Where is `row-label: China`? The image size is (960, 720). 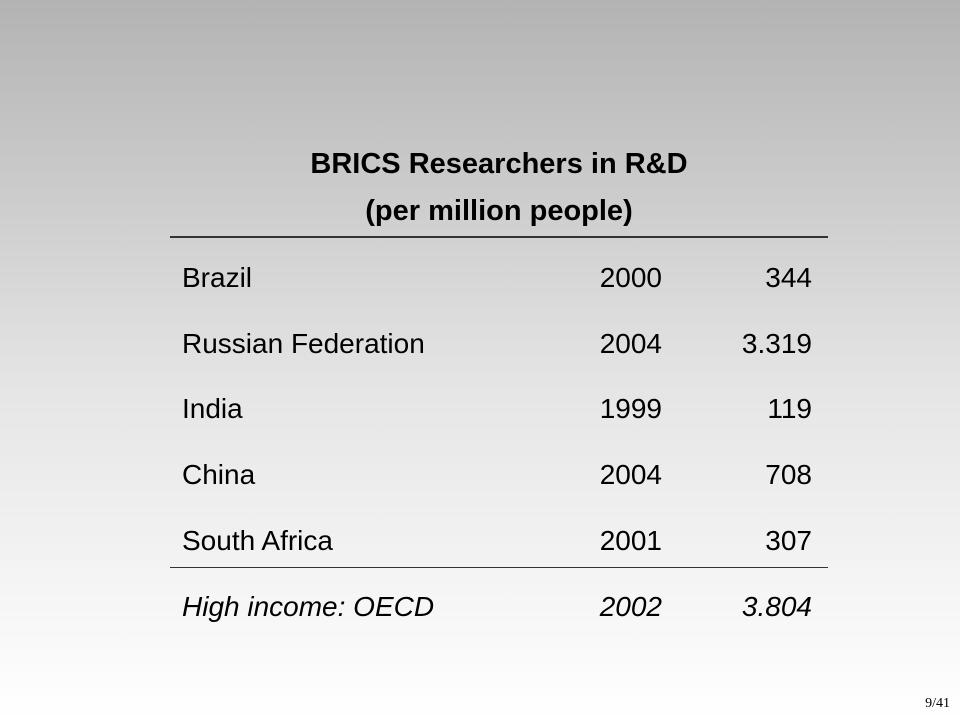
row-label: China is located at coordinates (219, 475).